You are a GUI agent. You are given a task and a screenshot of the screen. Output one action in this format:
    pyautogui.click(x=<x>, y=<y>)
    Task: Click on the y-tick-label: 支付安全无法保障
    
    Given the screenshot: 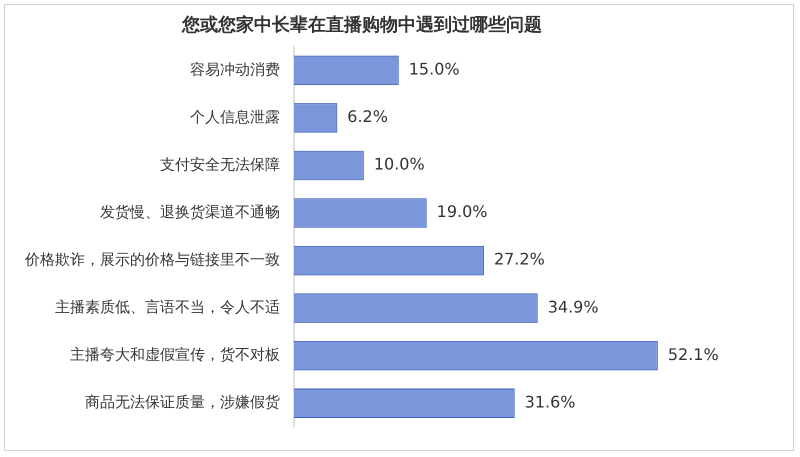 What is the action you would take?
    pyautogui.click(x=220, y=164)
    